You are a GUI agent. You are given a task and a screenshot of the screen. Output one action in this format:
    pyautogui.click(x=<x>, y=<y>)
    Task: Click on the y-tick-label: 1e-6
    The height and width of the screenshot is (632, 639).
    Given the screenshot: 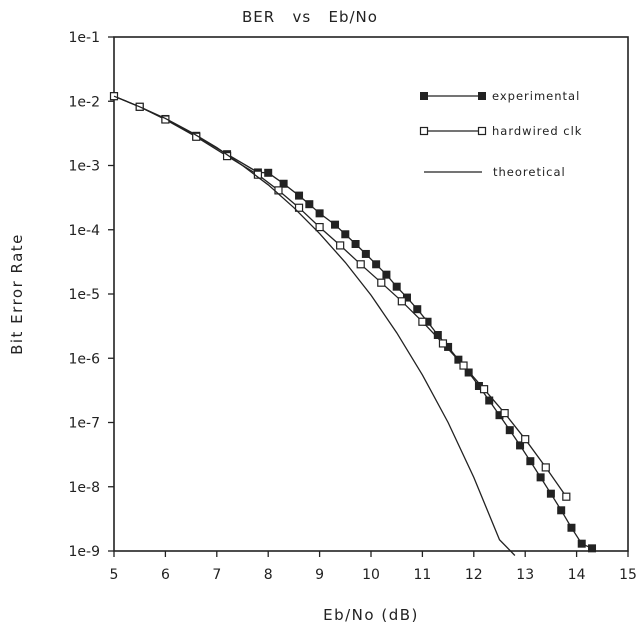 What is the action you would take?
    pyautogui.click(x=85, y=359)
    